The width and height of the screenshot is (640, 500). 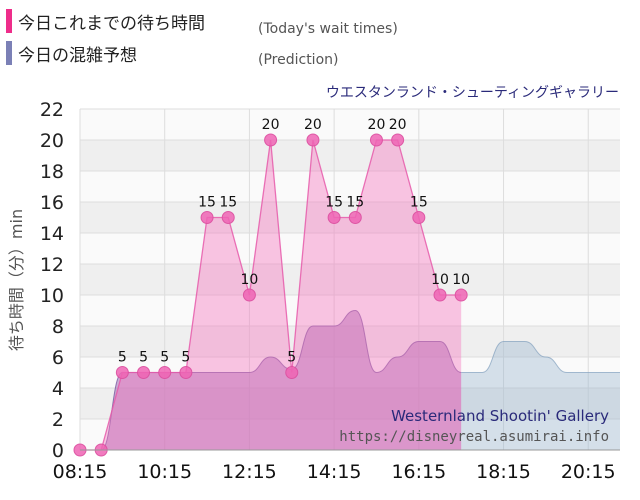 I want to click on x-tick-label: 16:15, so click(x=418, y=472).